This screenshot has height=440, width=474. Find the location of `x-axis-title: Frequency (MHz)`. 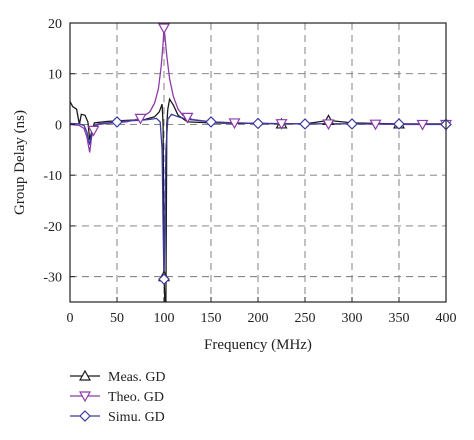

x-axis-title: Frequency (MHz) is located at coordinates (258, 345).